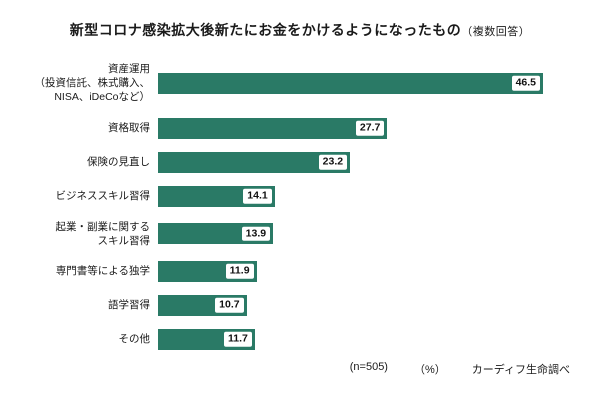 The height and width of the screenshot is (403, 600). I want to click on bar-row: 専門書等による独学 11.9, so click(291, 271).